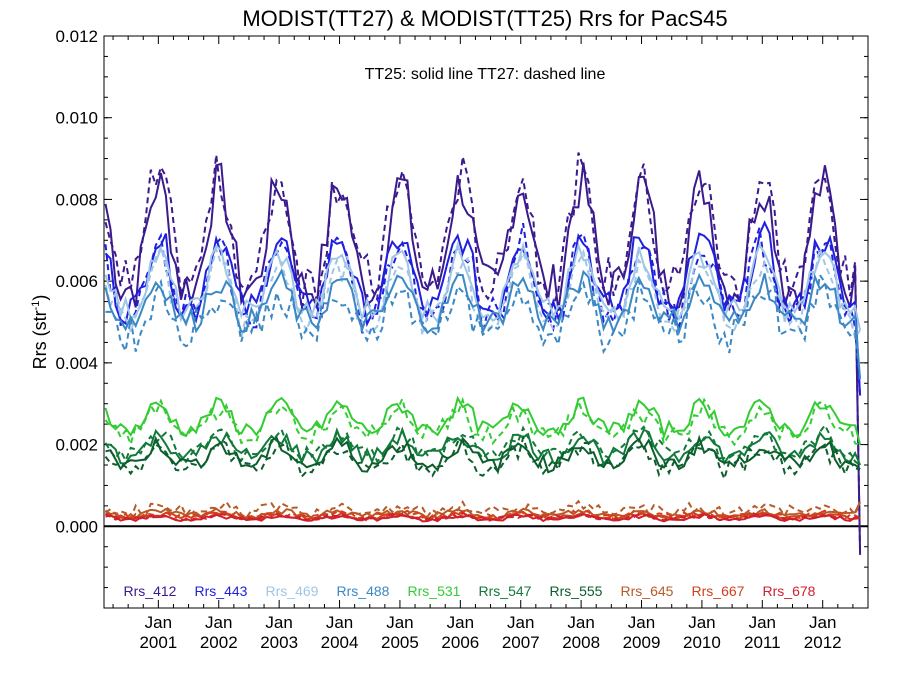  Describe the element at coordinates (219, 642) in the screenshot. I see `x-tick-label-year: 2002` at that location.